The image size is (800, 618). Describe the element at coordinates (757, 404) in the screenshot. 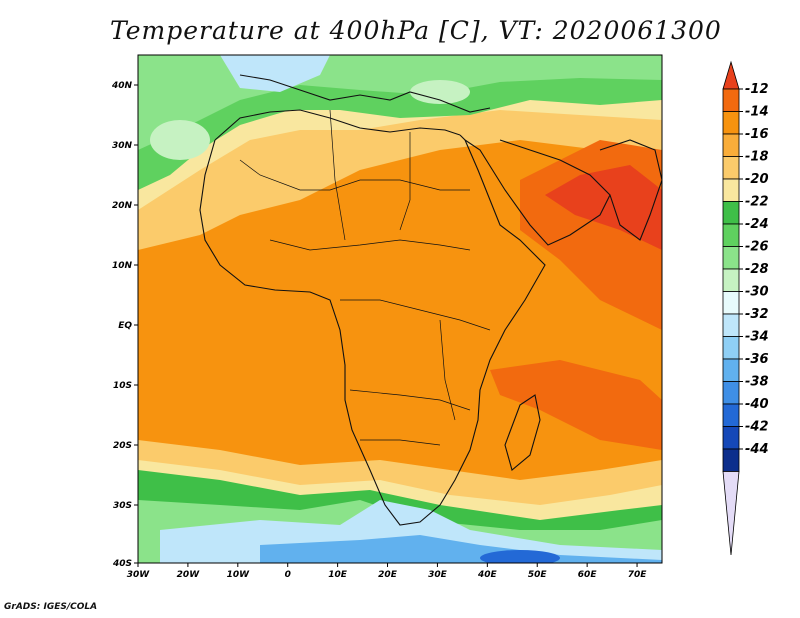

I see `colorbar-level-label: -40` at that location.